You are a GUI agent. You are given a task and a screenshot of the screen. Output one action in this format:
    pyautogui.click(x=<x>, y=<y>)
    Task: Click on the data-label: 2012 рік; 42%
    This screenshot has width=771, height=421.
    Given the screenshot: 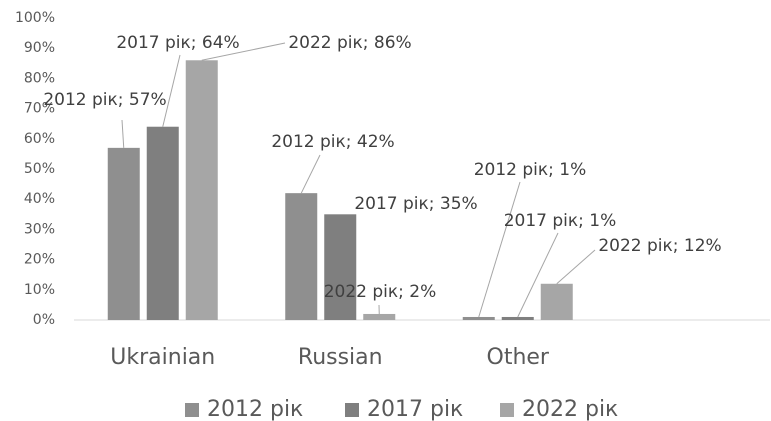 What is the action you would take?
    pyautogui.click(x=332, y=142)
    